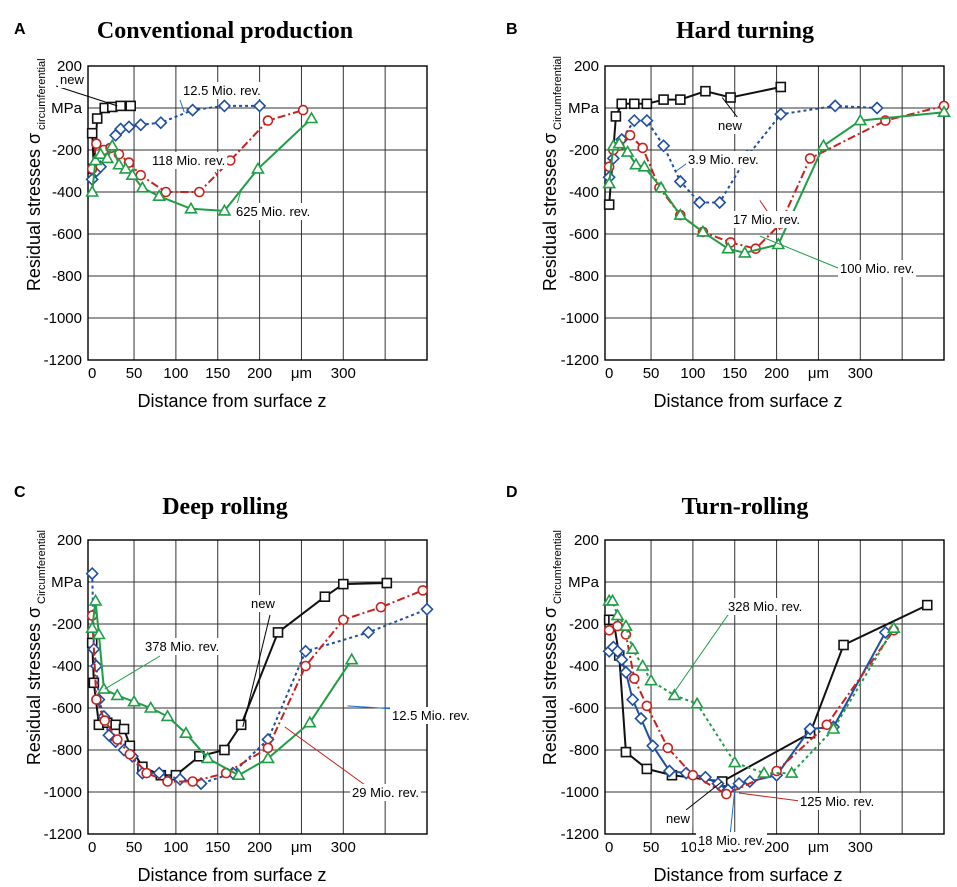 The image size is (957, 887). What do you see at coordinates (42, 567) in the screenshot?
I see `y-axis-label-subscript: Circumferential` at bounding box center [42, 567].